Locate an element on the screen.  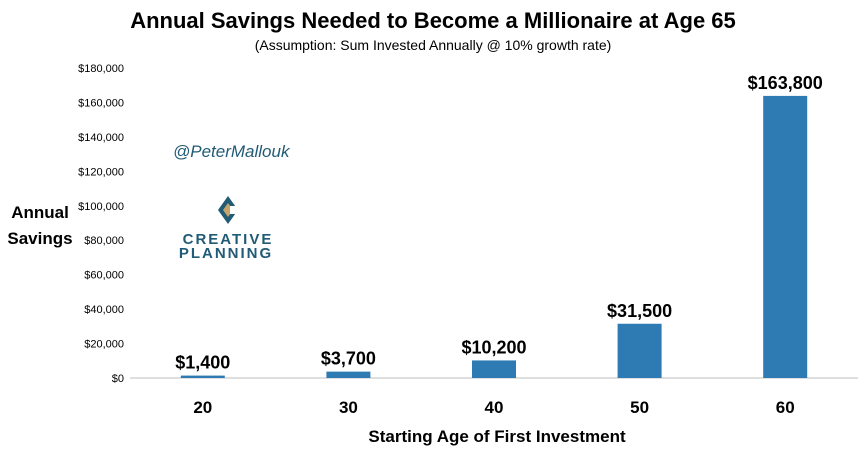
y-tick-label: $60,000 is located at coordinates (104, 276).